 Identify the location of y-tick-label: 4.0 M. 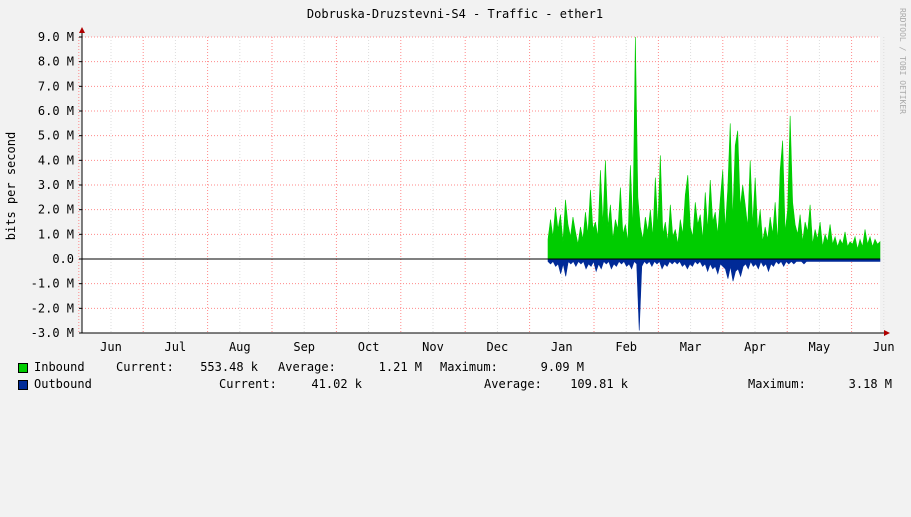
(56, 160).